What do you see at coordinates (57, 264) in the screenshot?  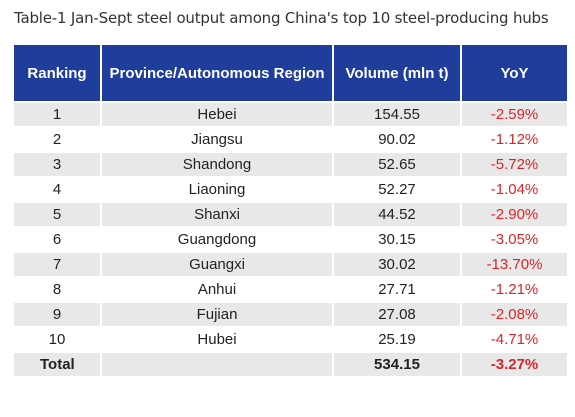 I see `rank-cell: 7` at bounding box center [57, 264].